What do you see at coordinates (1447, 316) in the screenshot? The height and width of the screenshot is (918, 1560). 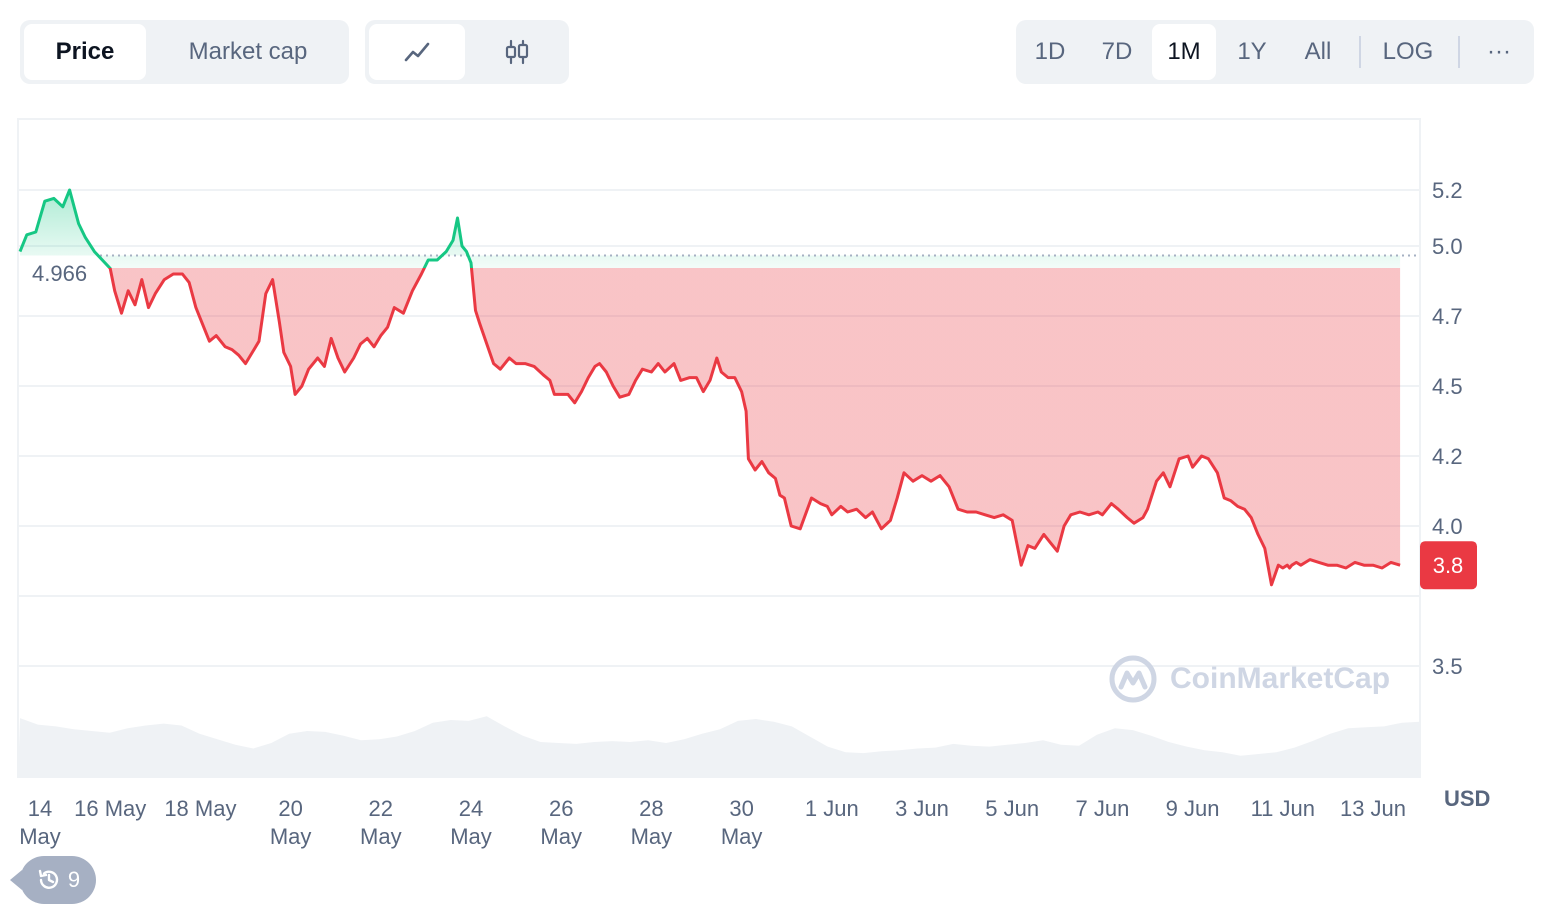 I see `y-tick-label: 4.7` at bounding box center [1447, 316].